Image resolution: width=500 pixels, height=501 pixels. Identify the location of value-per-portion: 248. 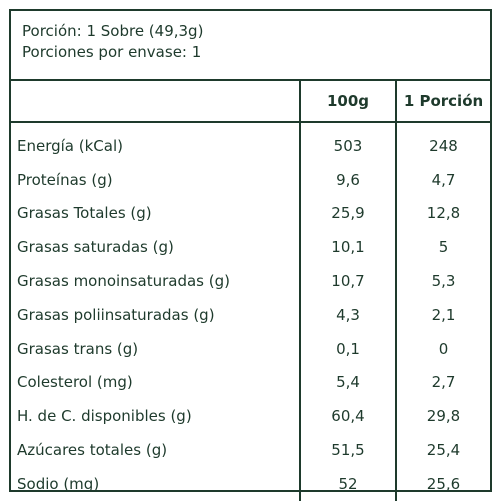
(442, 142).